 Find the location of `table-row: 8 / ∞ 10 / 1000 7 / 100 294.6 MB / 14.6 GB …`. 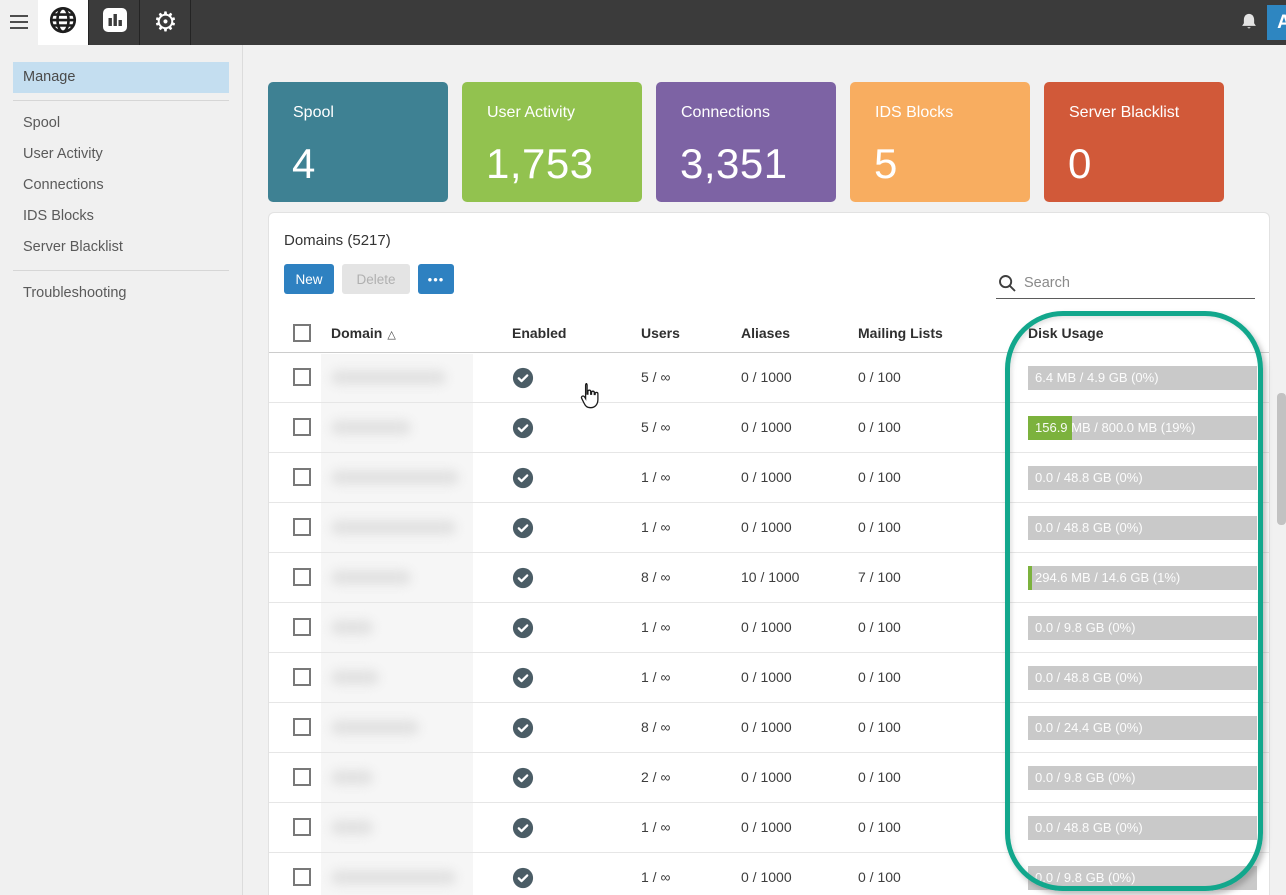

table-row: 8 / ∞ 10 / 1000 7 / 100 294.6 MB / 14.6 GB … is located at coordinates (769, 578).